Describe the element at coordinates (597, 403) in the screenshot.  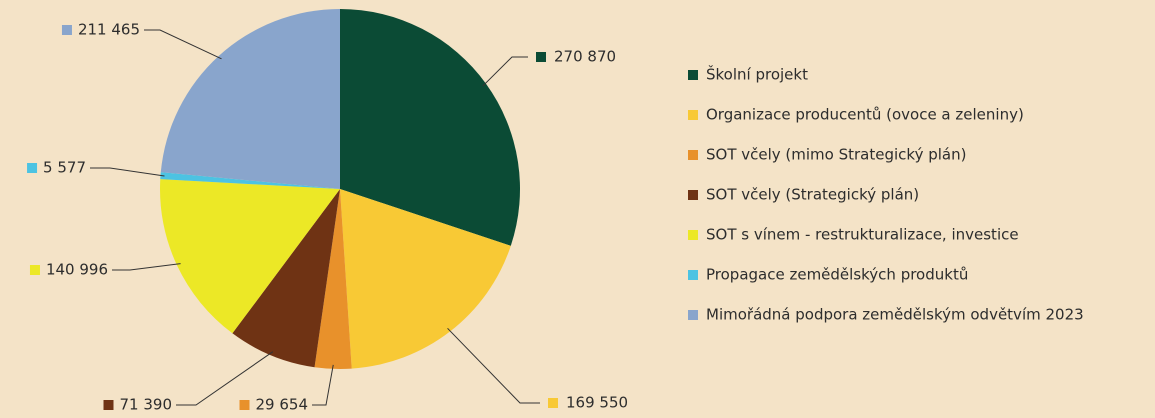
I see `value-label: 169 550` at that location.